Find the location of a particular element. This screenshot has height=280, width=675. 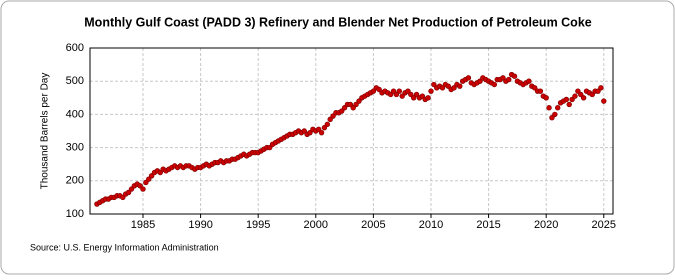

x-tick-label: 1985 is located at coordinates (143, 225).